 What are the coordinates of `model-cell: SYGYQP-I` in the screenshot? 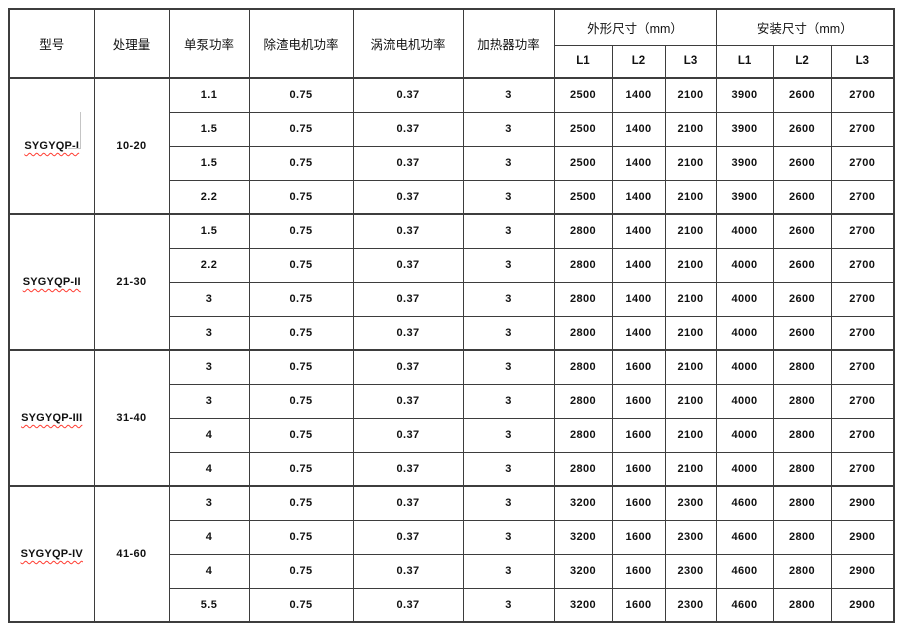 It's located at (51, 146).